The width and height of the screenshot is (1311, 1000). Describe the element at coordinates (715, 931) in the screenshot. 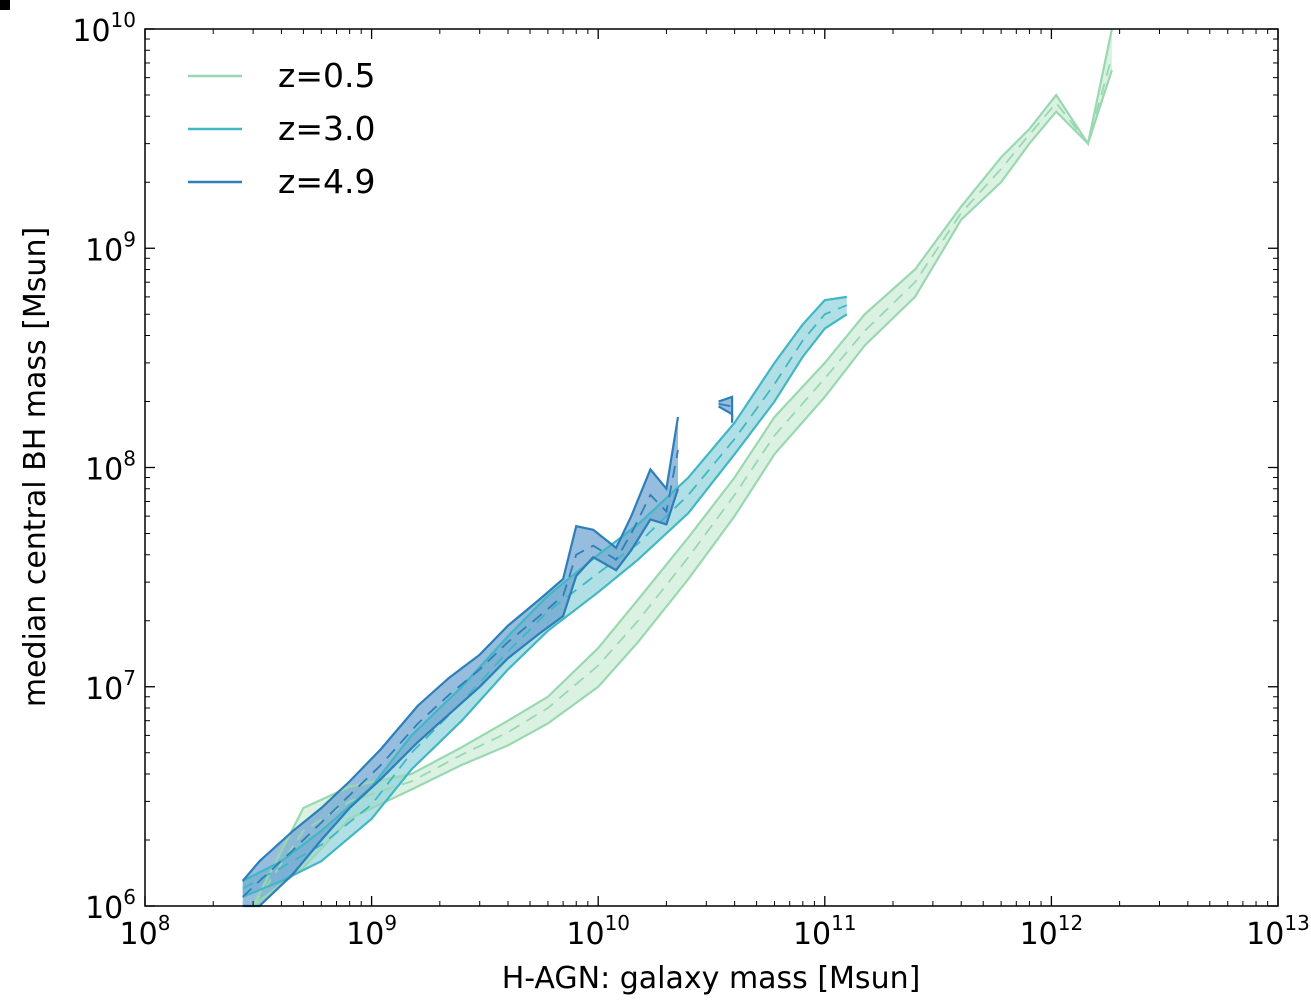

I see `x-tick-labels: 10⁸ 10⁹ 10¹⁰ 10¹¹ 10¹² 10¹³` at that location.